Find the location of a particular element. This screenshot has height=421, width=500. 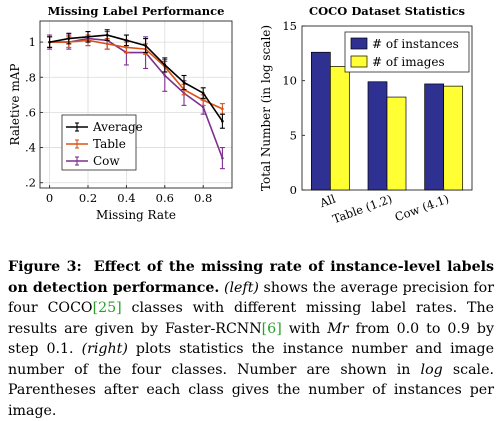

legend-label-average: Average is located at coordinates (117, 127).